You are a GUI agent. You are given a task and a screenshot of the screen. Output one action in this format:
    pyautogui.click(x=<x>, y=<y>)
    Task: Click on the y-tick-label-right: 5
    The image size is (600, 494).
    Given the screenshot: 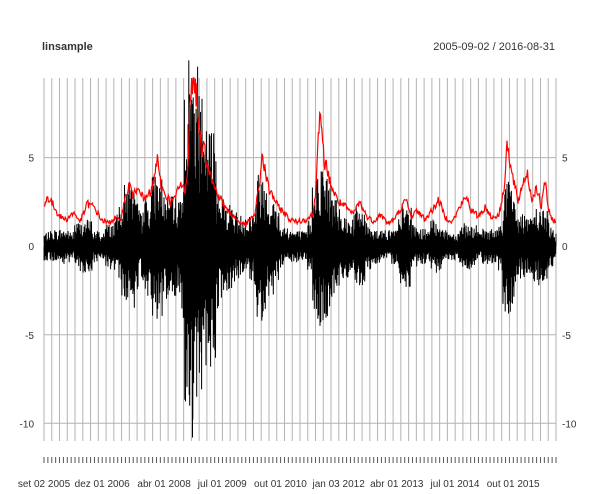 What is the action you would take?
    pyautogui.click(x=565, y=159)
    